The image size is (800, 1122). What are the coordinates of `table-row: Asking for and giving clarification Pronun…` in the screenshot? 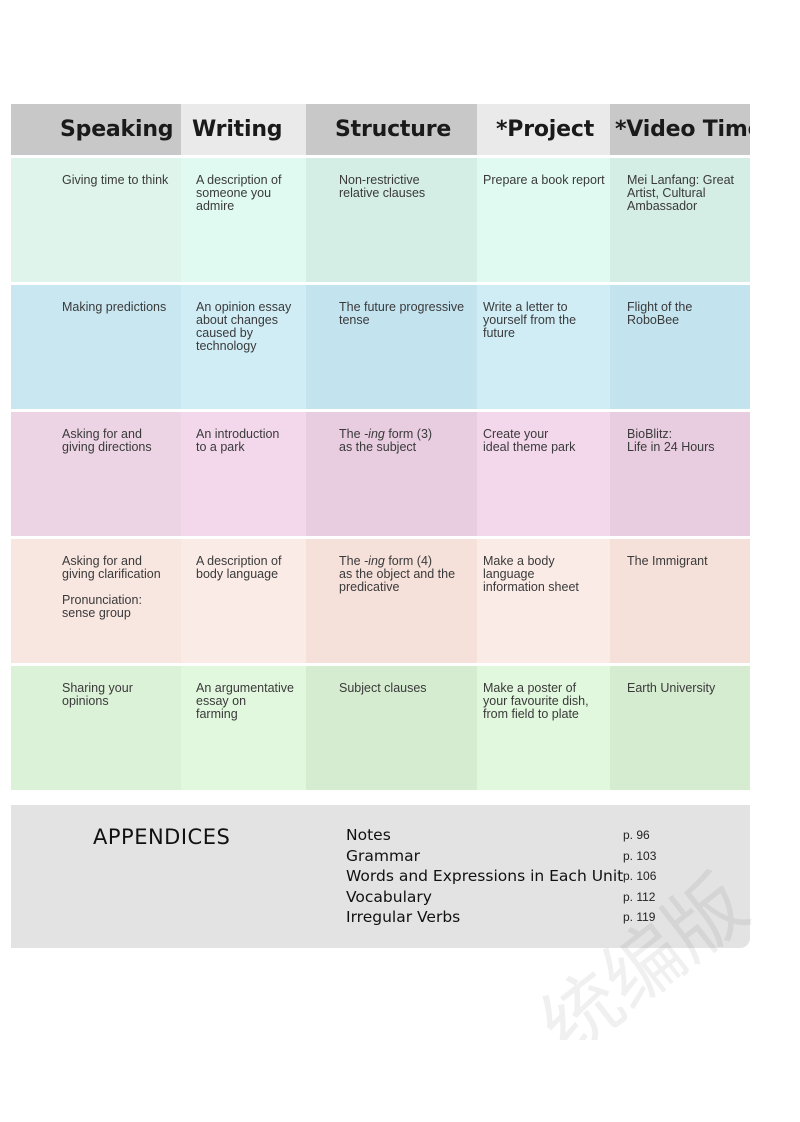 It's located at (380, 601).